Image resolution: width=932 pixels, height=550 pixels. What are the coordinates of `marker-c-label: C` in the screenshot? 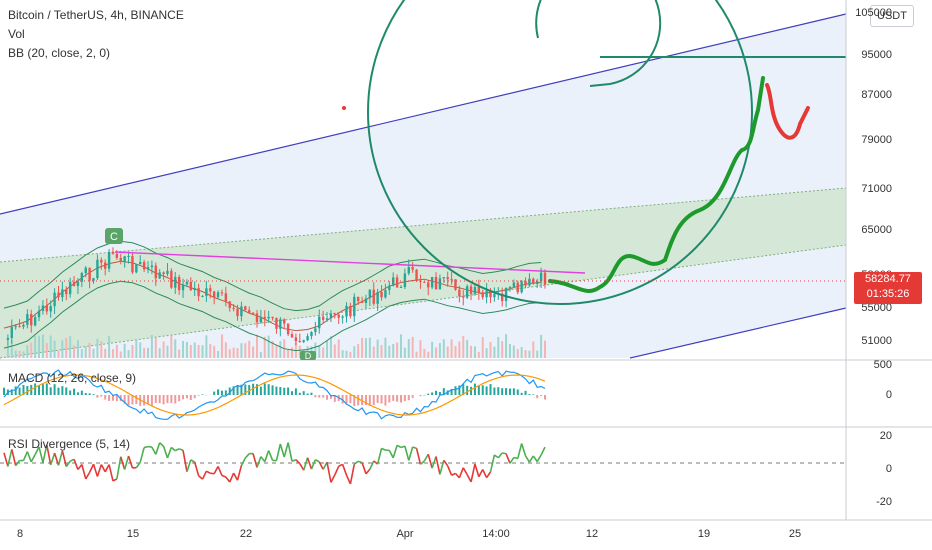 It's located at (114, 237).